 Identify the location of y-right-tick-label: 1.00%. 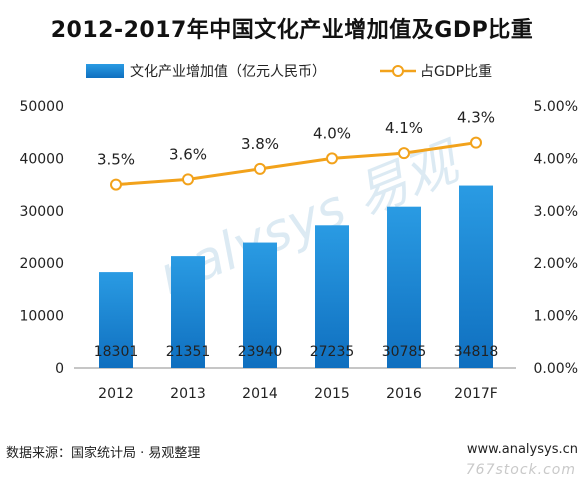
(556, 317).